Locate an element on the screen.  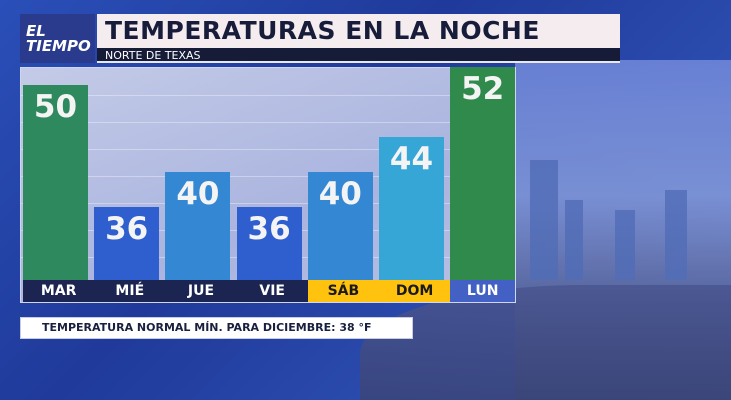
logo-line1: EL is located at coordinates (36, 31).